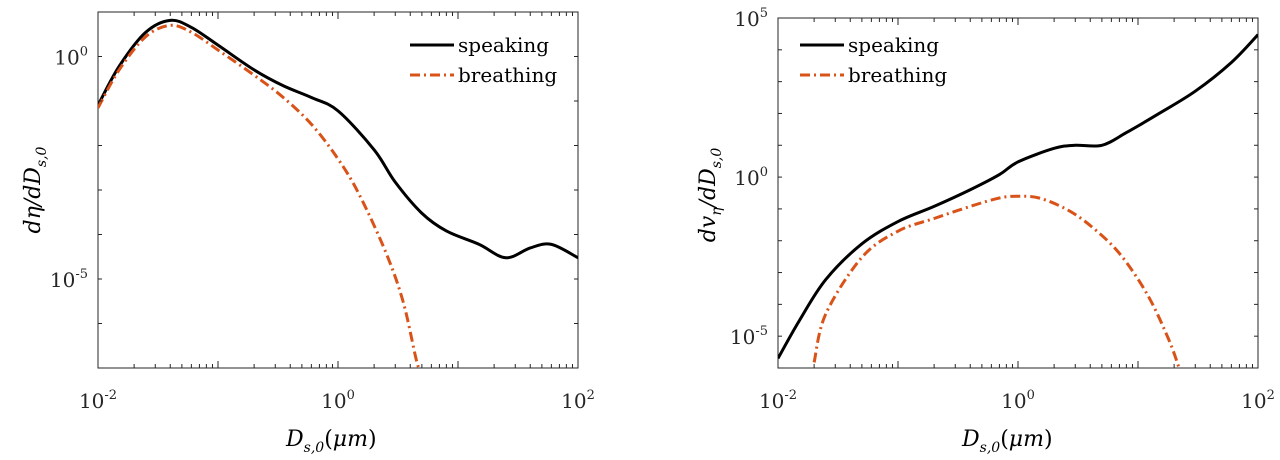 This screenshot has width=1280, height=460. Describe the element at coordinates (873, 60) in the screenshot. I see `right-legend: speaking breathing` at that location.